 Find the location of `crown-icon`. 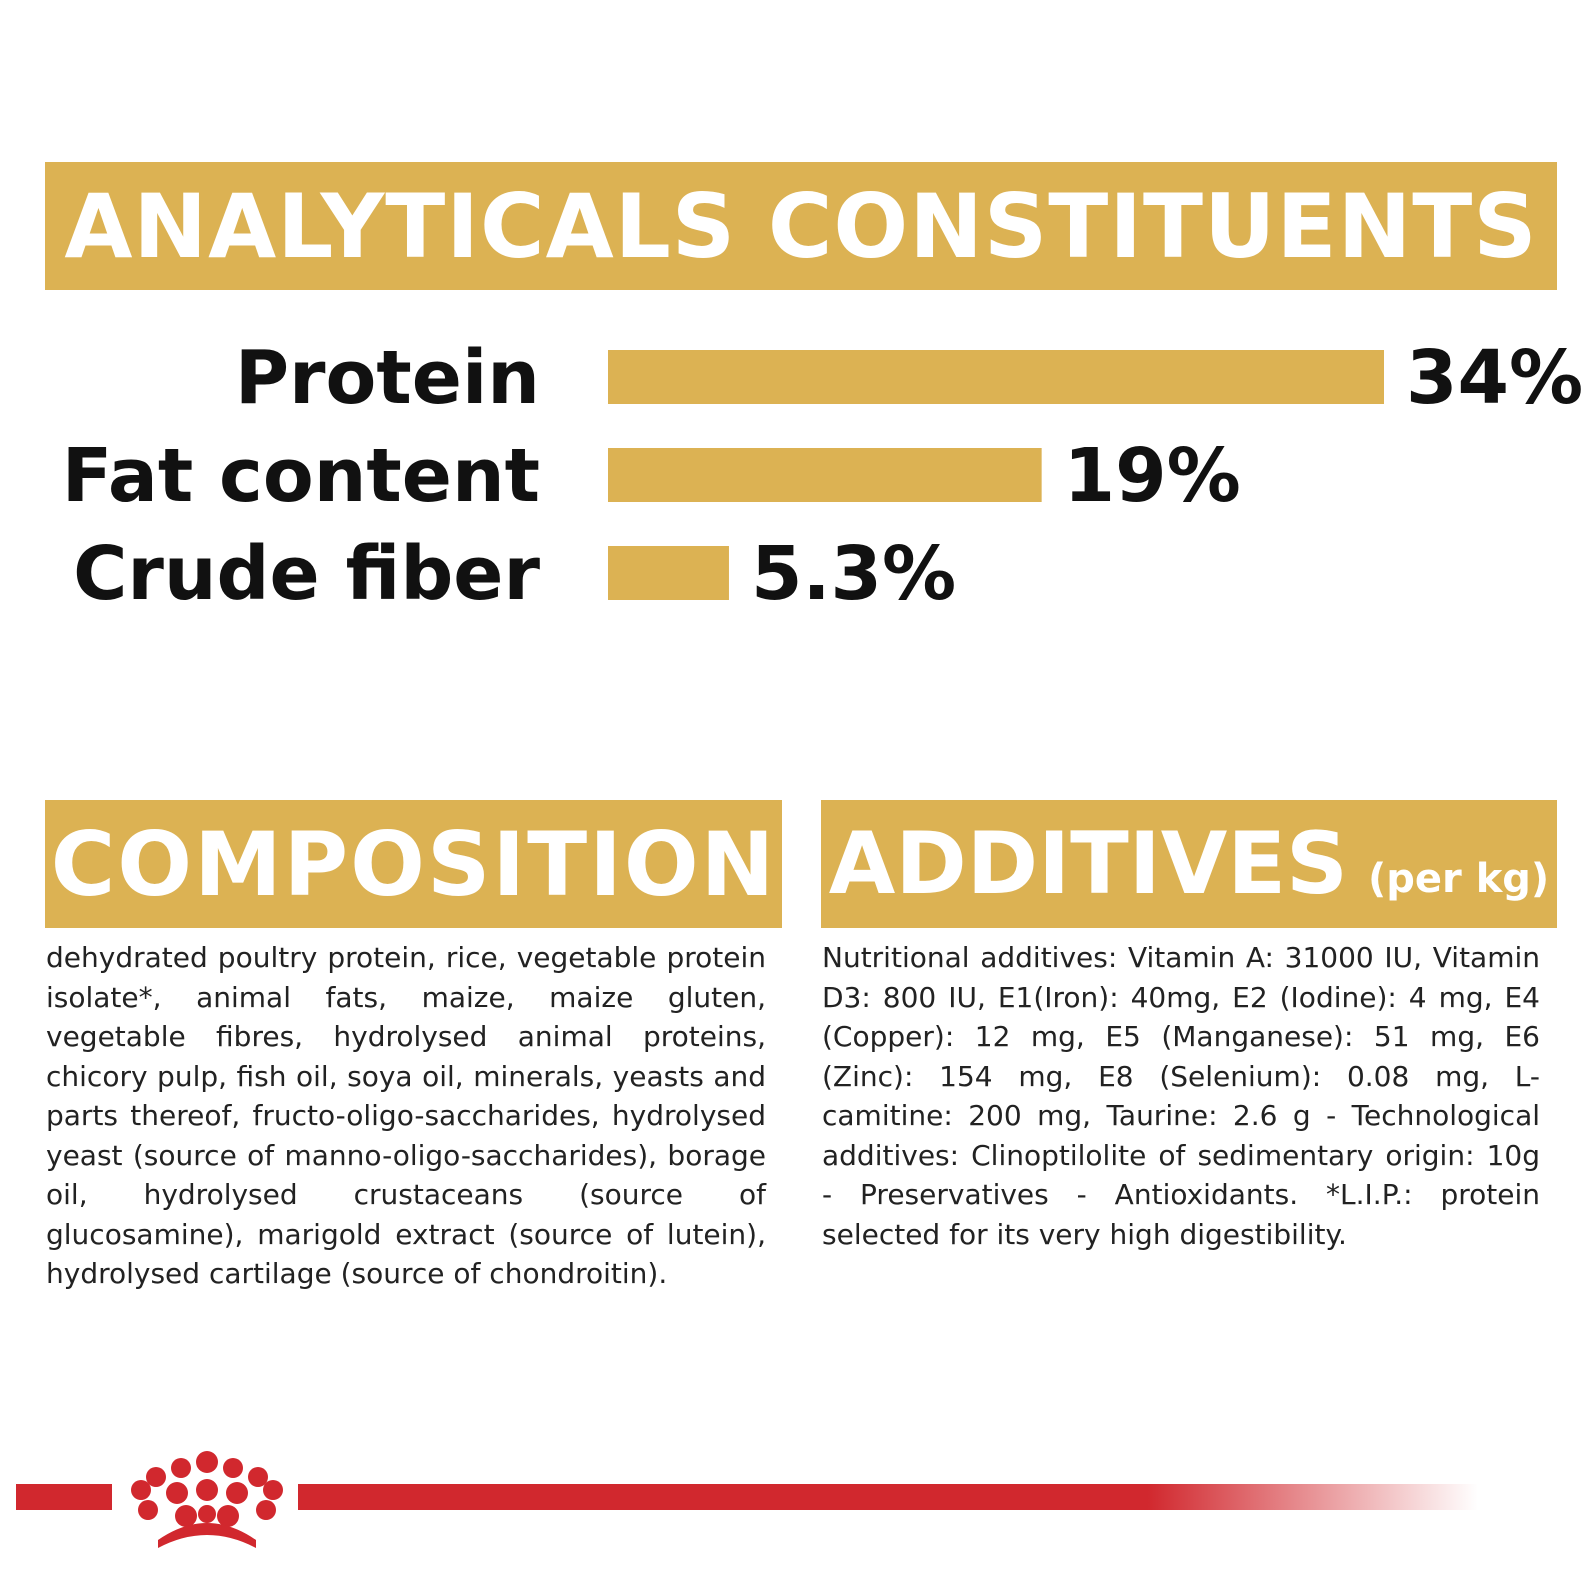

crown-icon is located at coordinates (207, 1499).